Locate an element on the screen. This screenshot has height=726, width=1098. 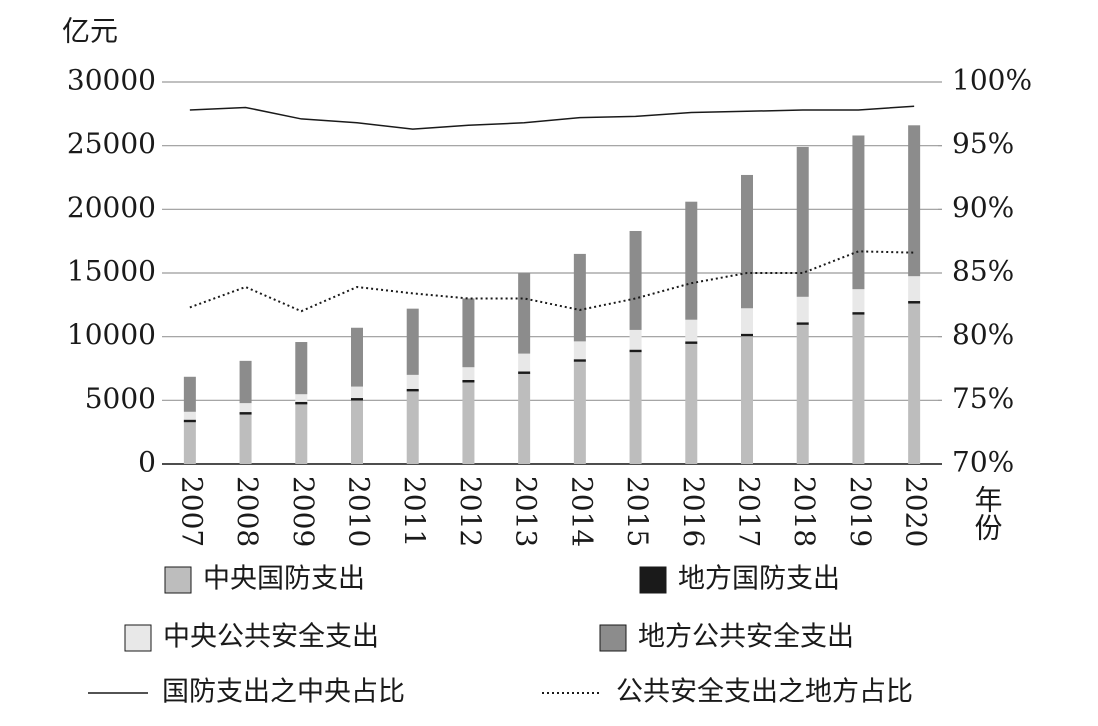
legend-label: 中央公共安全支出 is located at coordinates (271, 637).